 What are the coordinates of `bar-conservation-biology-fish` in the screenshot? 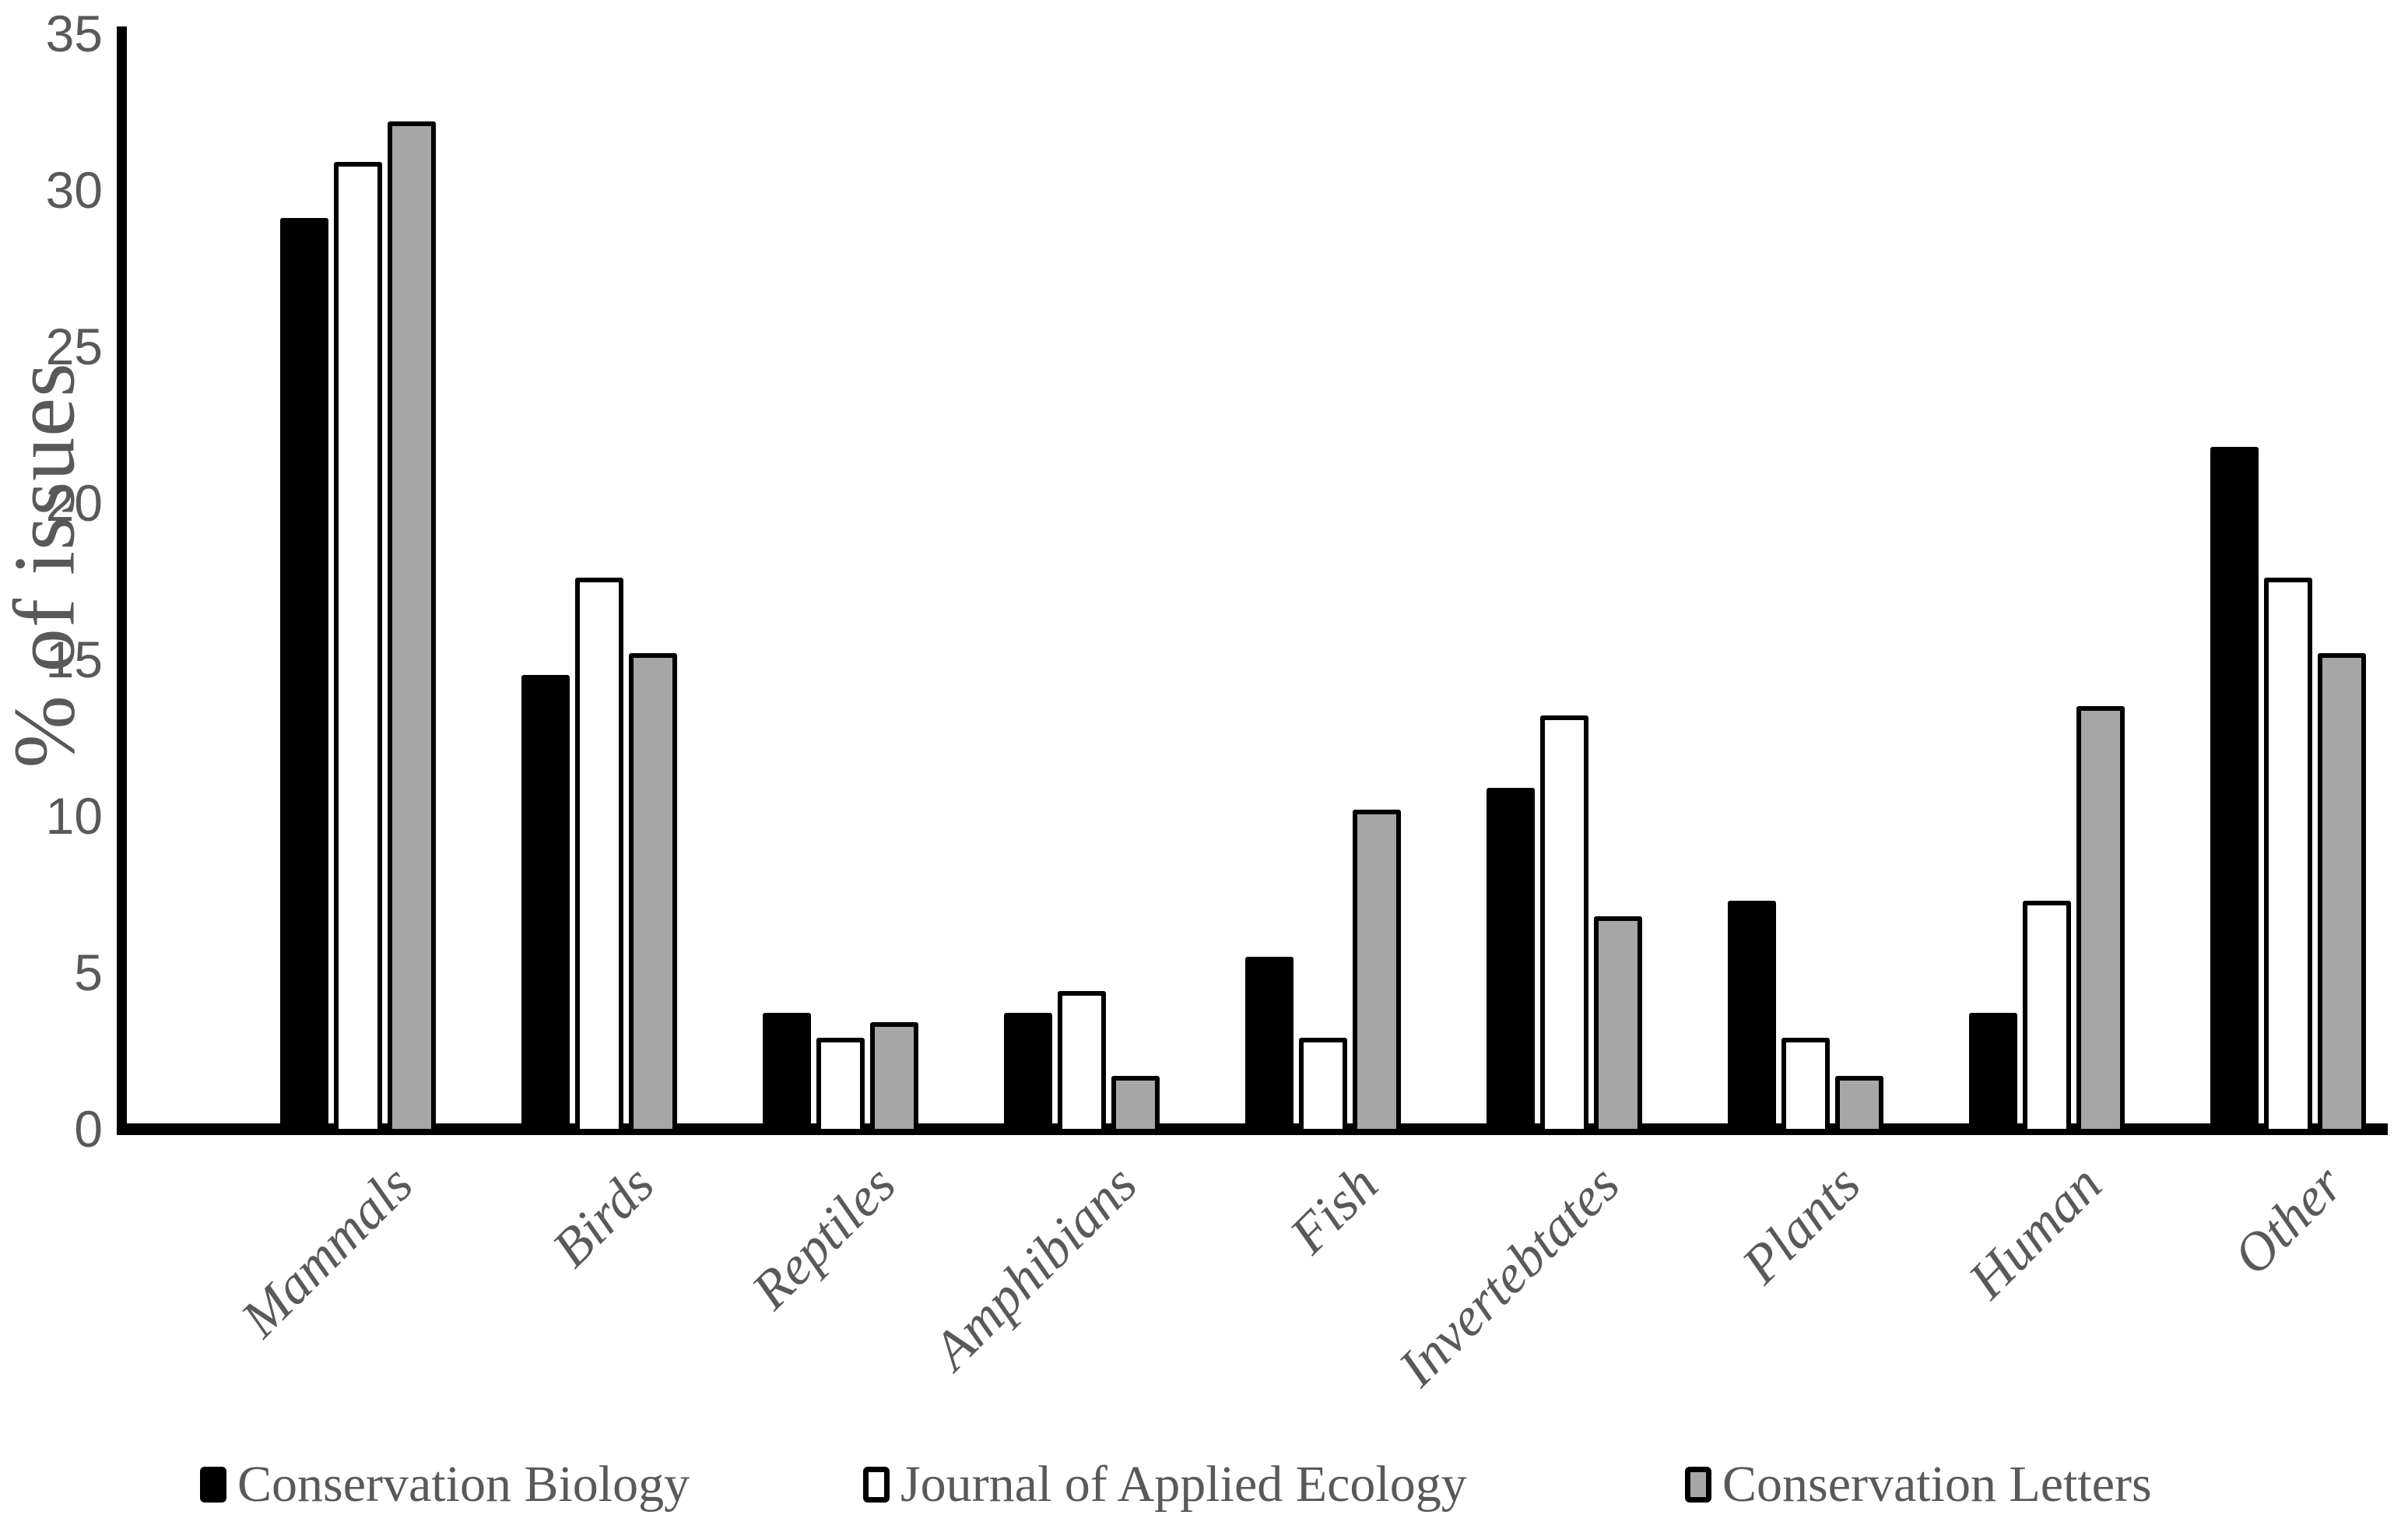 It's located at (1269, 1045).